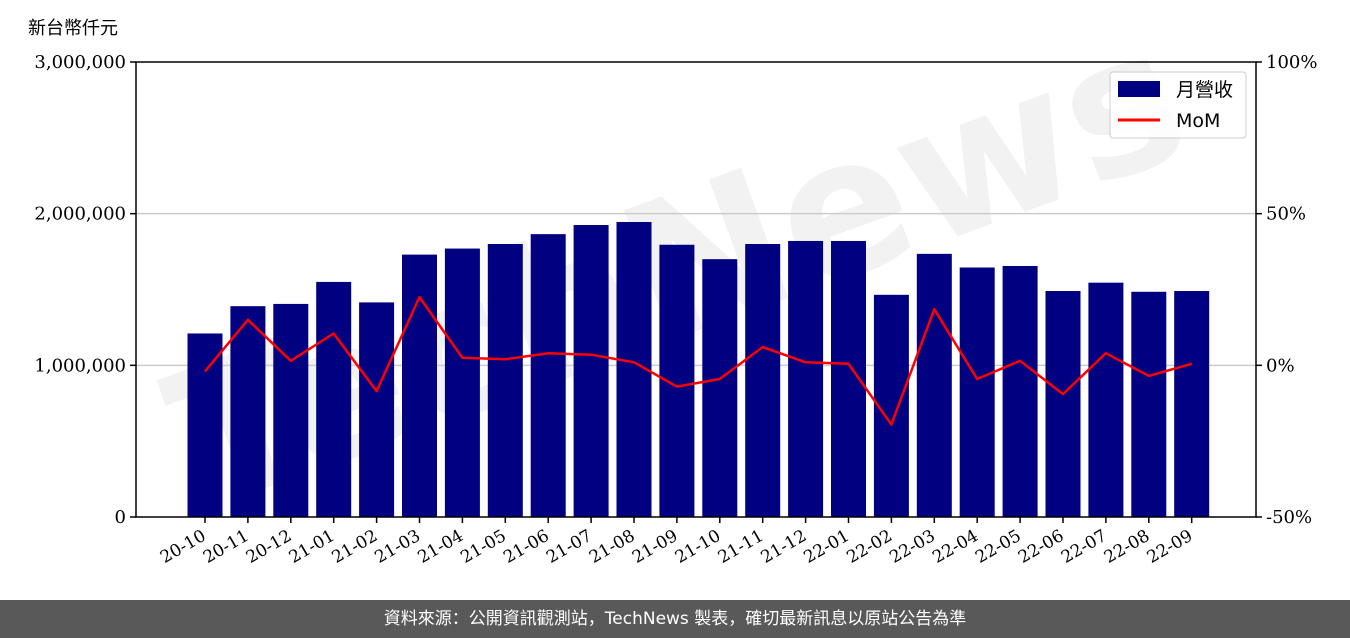 Image resolution: width=1350 pixels, height=638 pixels. What do you see at coordinates (1198, 121) in the screenshot?
I see `legend-label-mom: MoM` at bounding box center [1198, 121].